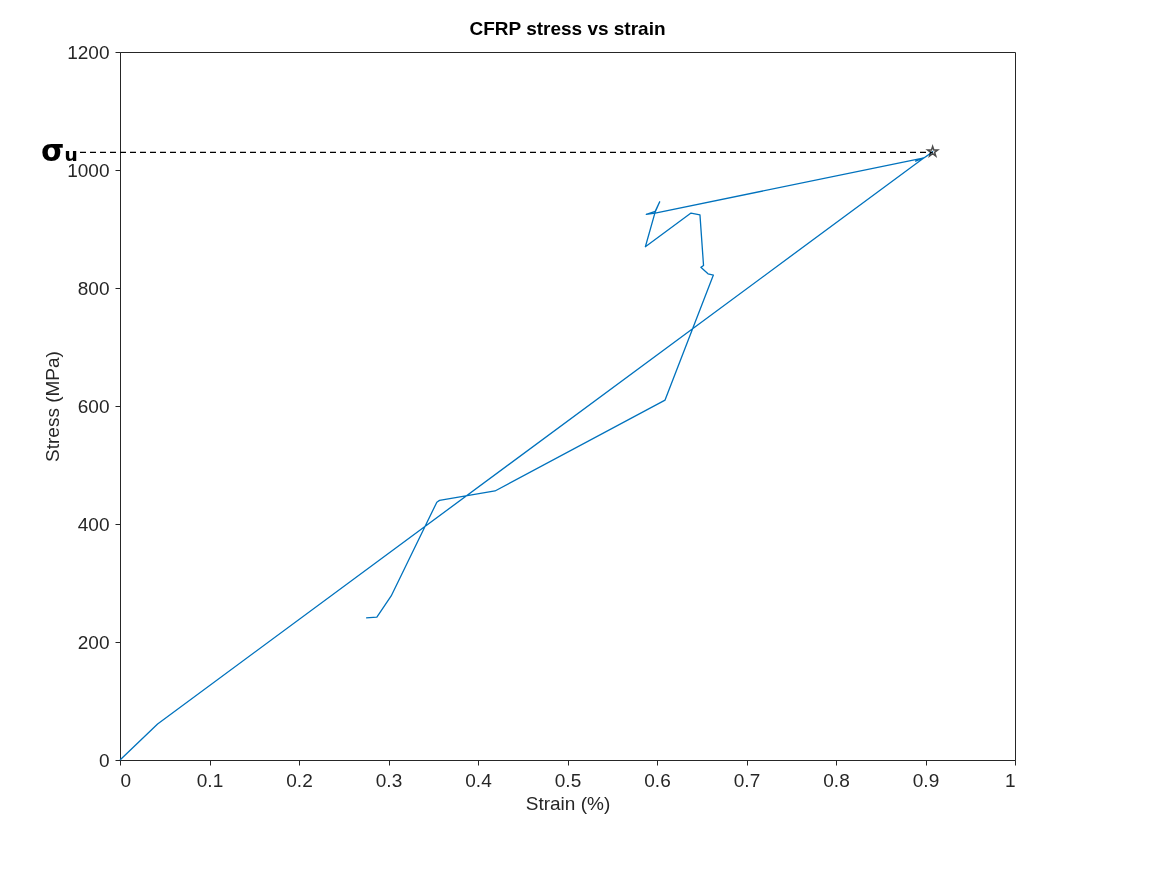 This screenshot has height=870, width=1158. Describe the element at coordinates (568, 780) in the screenshot. I see `x-tick-label: 0.5` at that location.